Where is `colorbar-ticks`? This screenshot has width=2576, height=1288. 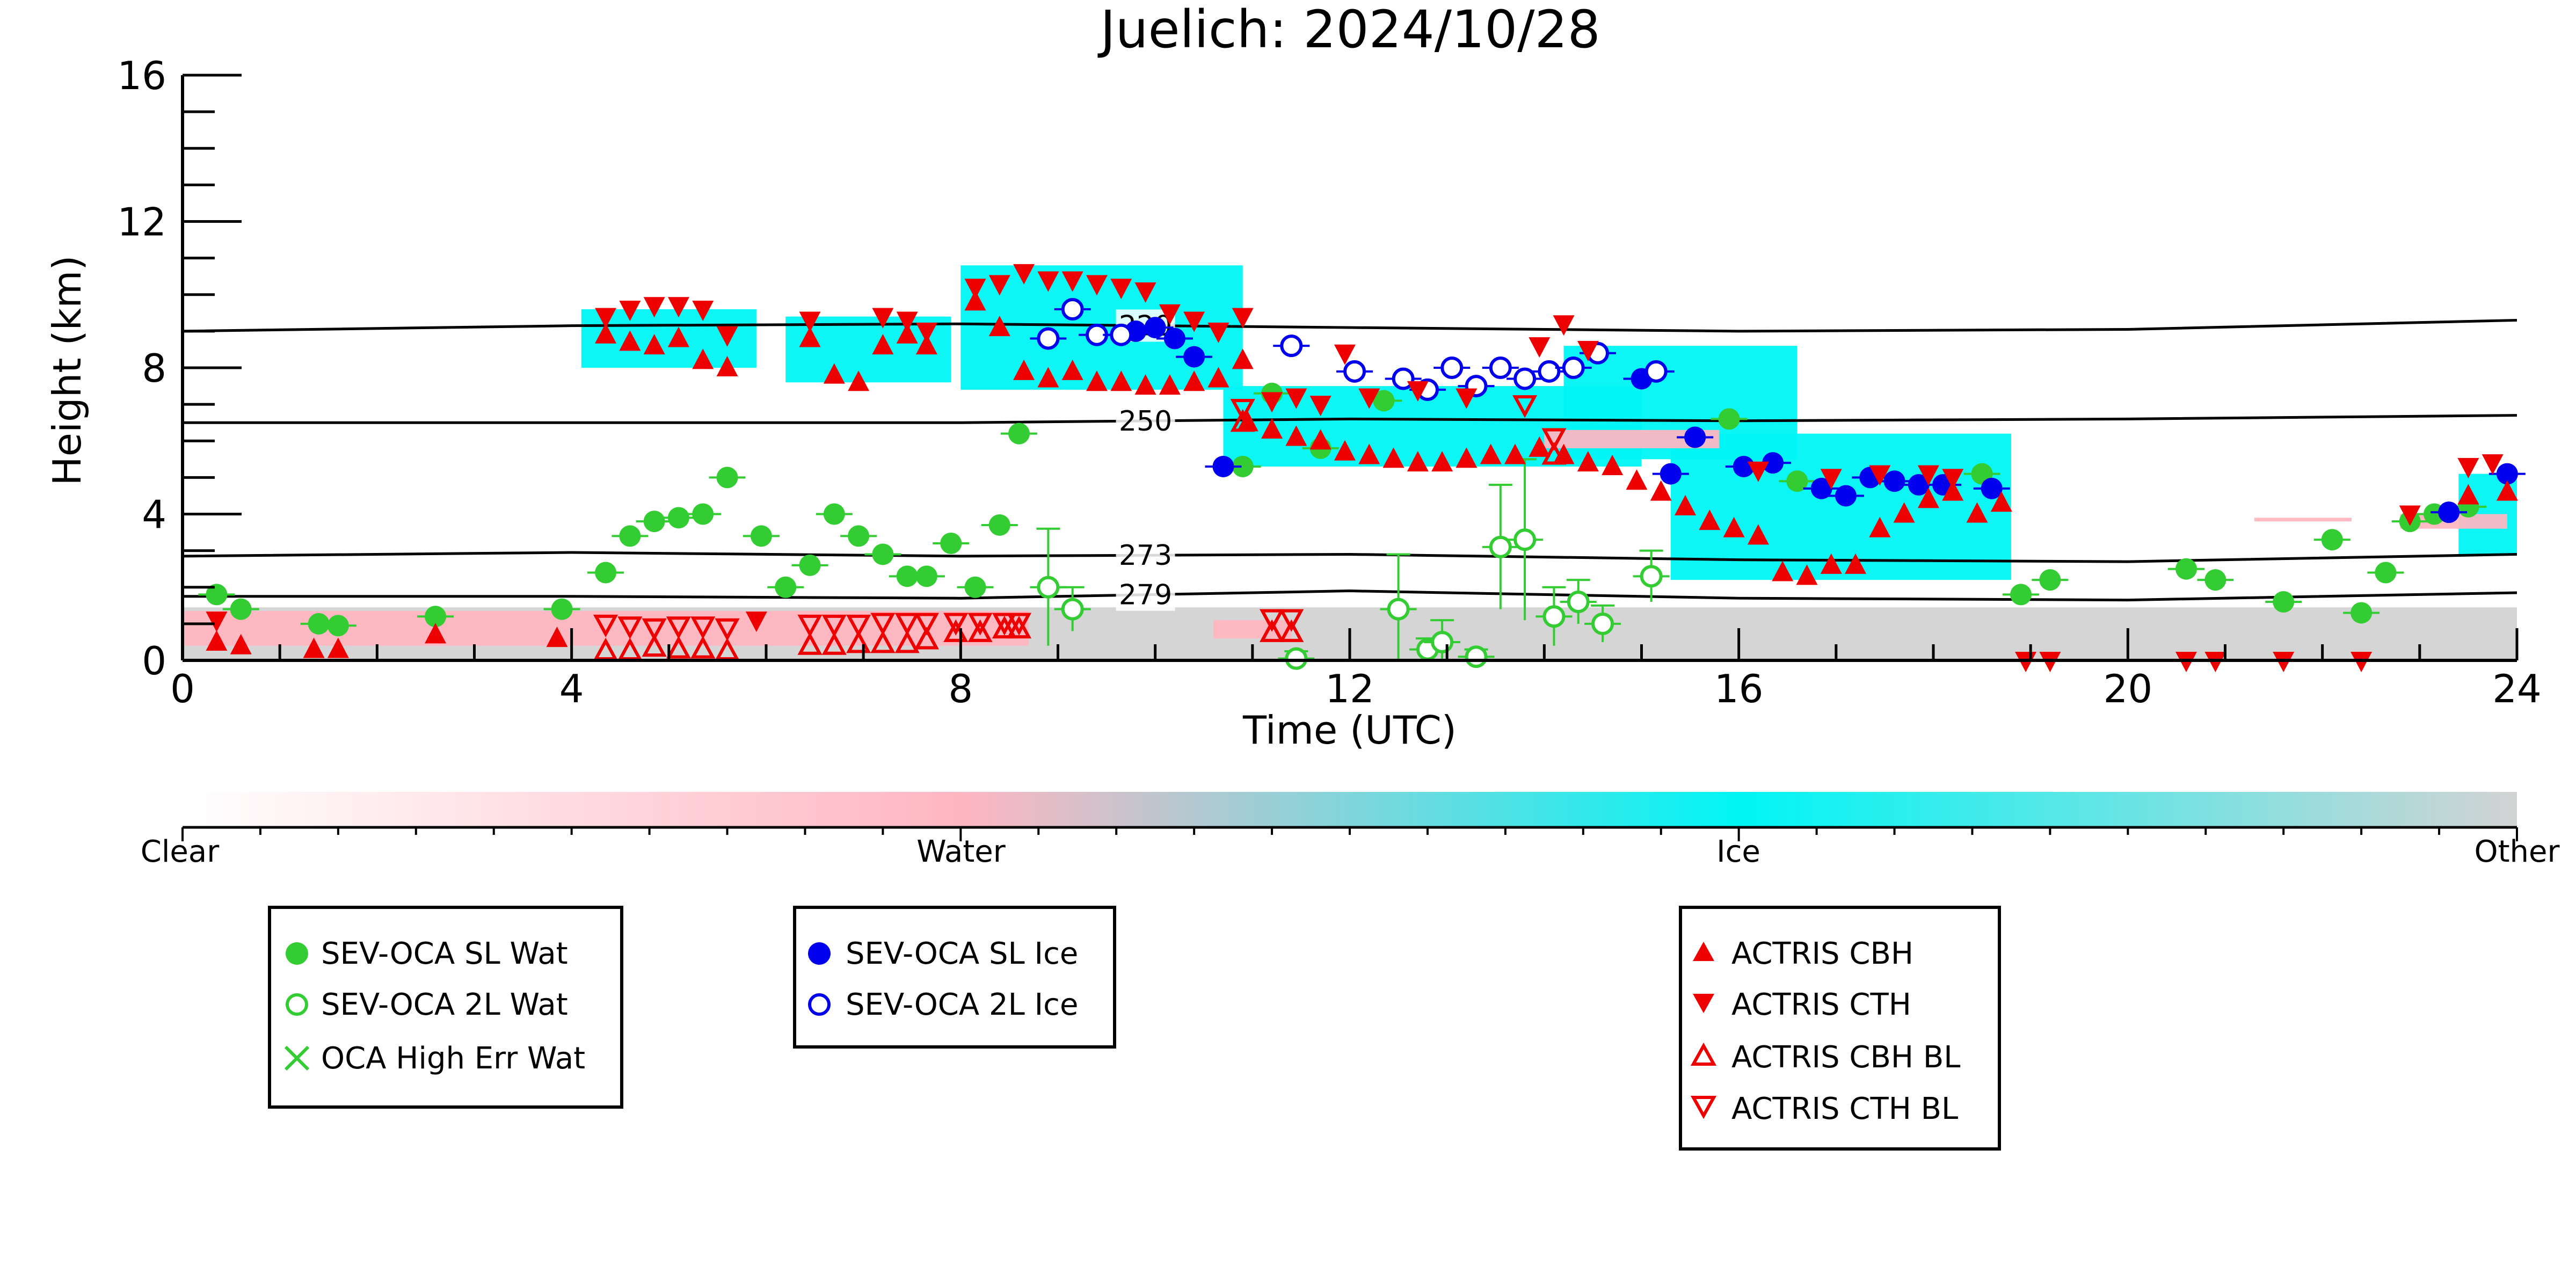 colorbar-ticks is located at coordinates (1349, 834).